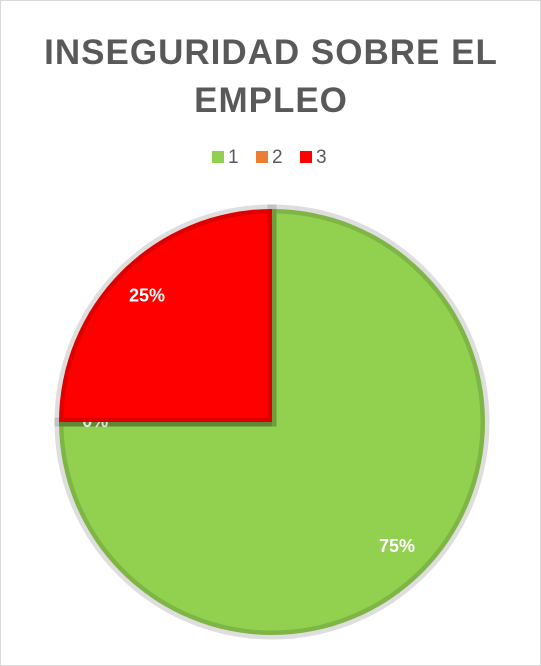 This screenshot has height=666, width=541. I want to click on data-label: 25%, so click(147, 296).